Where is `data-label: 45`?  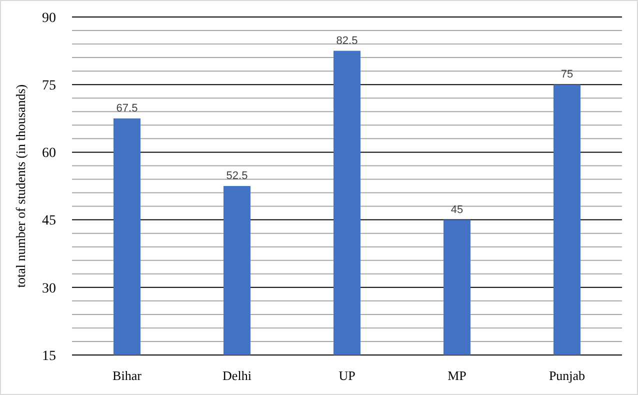 data-label: 45 is located at coordinates (457, 210).